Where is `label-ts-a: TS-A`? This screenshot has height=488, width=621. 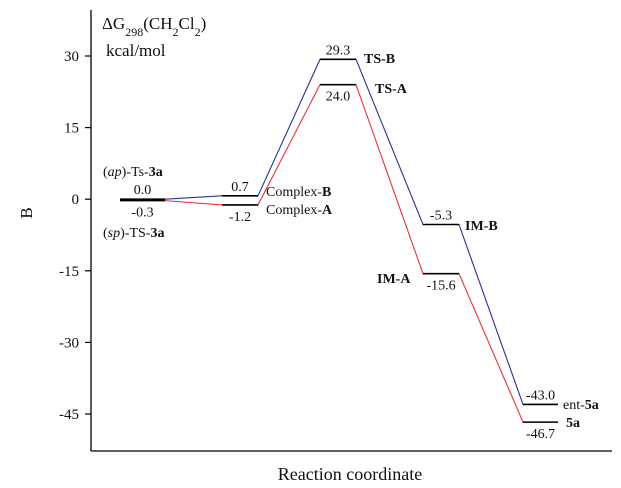
label-ts-a: TS-A is located at coordinates (391, 89).